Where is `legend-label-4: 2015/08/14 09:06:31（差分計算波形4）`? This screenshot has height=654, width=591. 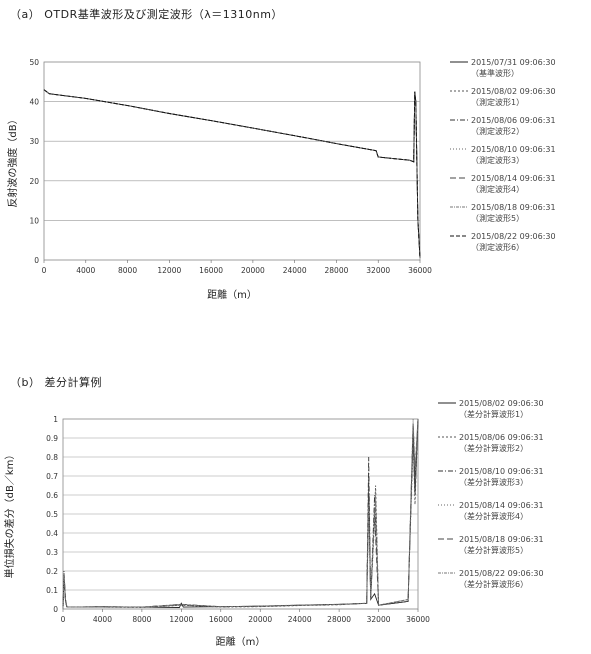
legend-label-4: 2015/08/14 09:06:31（差分計算波形4） is located at coordinates (501, 511).